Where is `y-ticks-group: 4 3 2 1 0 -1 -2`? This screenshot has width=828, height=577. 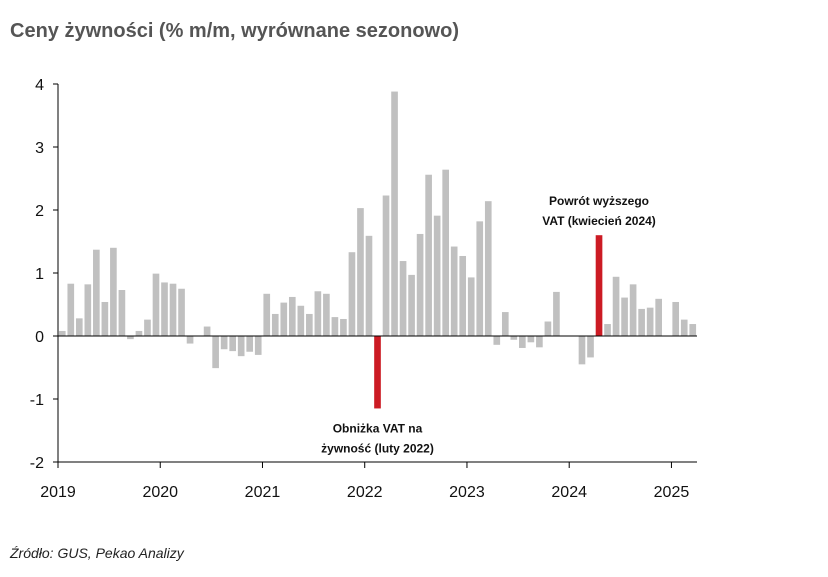 y-ticks-group: 4 3 2 1 0 -1 -2 is located at coordinates (44, 274).